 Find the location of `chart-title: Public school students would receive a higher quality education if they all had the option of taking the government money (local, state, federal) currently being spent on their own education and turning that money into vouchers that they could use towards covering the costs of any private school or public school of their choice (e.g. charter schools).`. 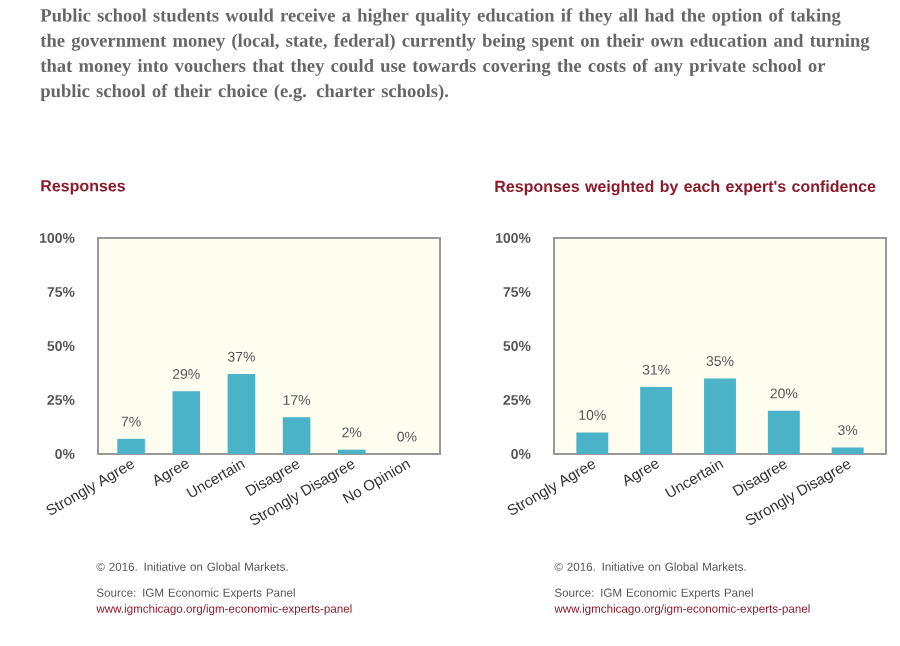

chart-title: Public school students would receive a higher quality education if they all had the option of taking the government money (local, state, federal) currently being spent on their own education and turning that money into vouchers that they could use towards covering the costs of any private school or public school of their choice (e.g. charter schools). is located at coordinates (455, 55).